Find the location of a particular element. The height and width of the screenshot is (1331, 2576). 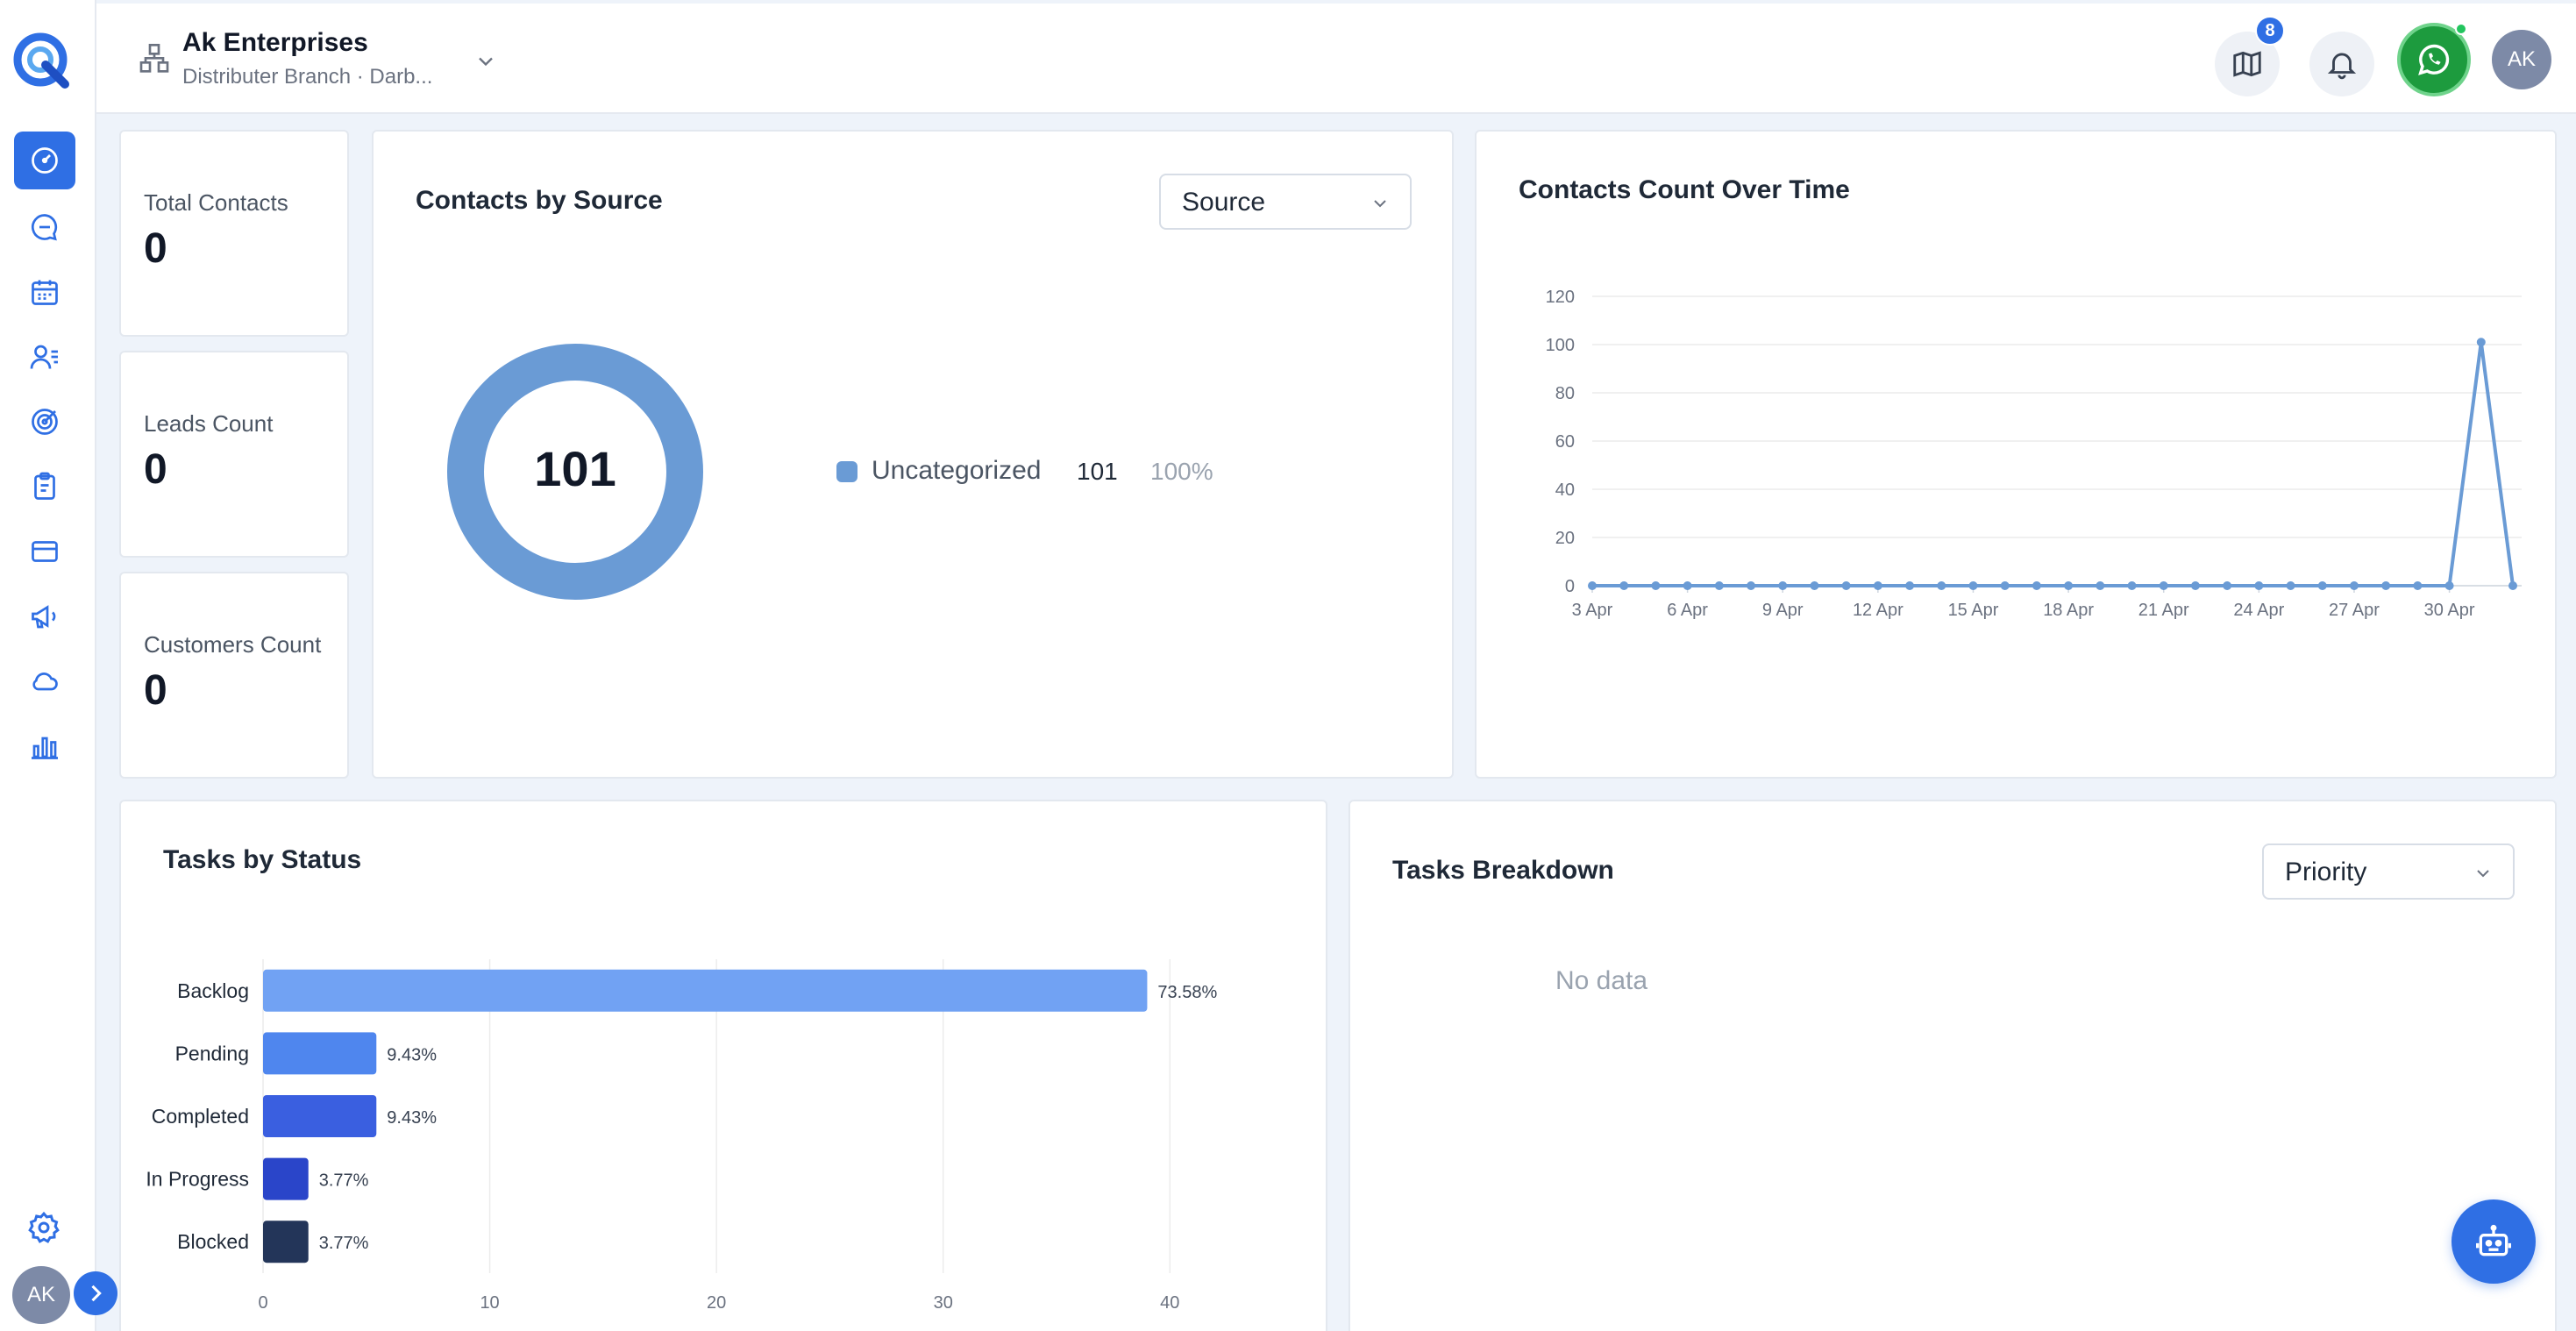

map-icon is located at coordinates (2247, 64).